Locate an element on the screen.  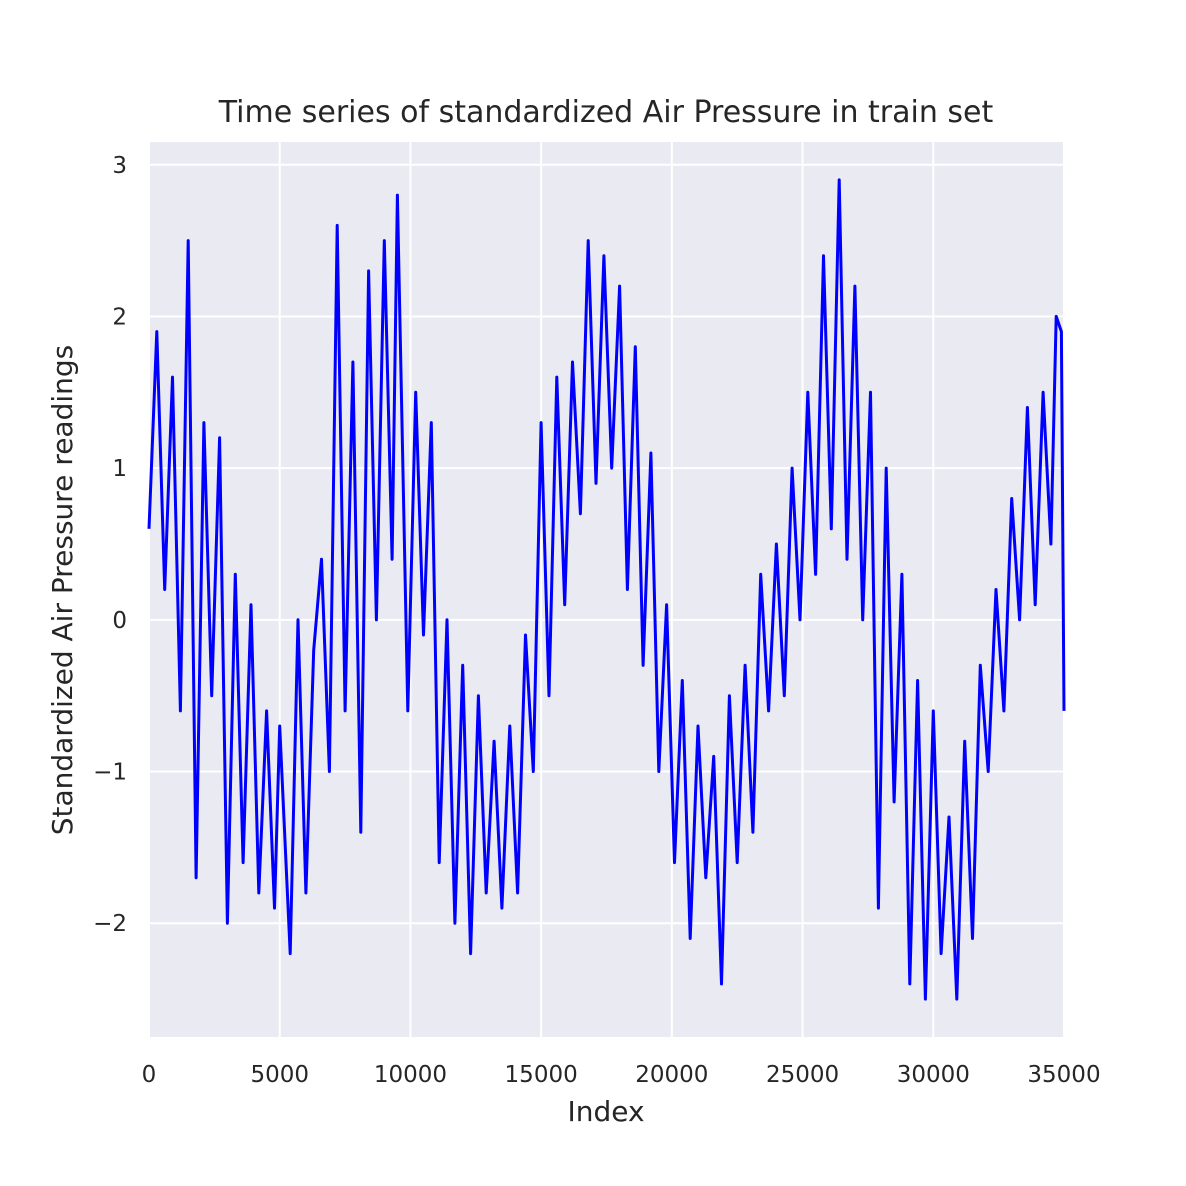
x-axis-label: Index is located at coordinates (605, 1111).